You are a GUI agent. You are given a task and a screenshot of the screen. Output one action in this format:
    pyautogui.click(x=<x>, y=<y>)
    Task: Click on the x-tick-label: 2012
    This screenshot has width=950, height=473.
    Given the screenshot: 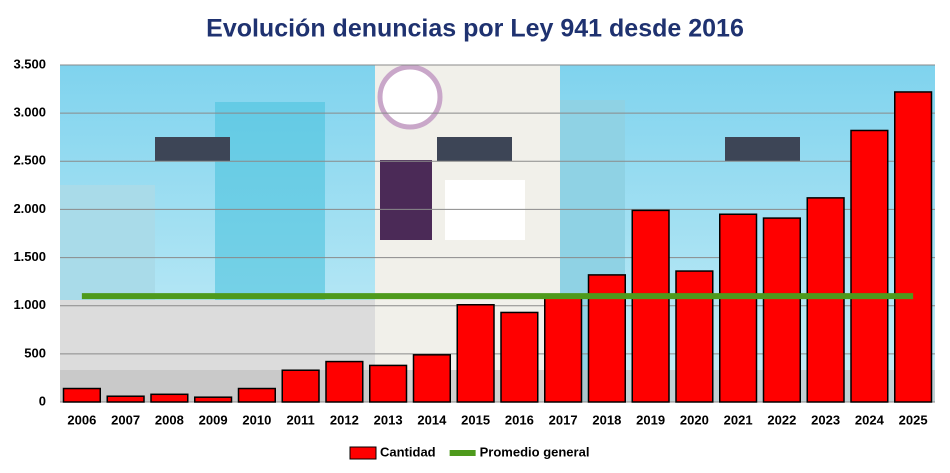 What is the action you would take?
    pyautogui.click(x=344, y=419)
    